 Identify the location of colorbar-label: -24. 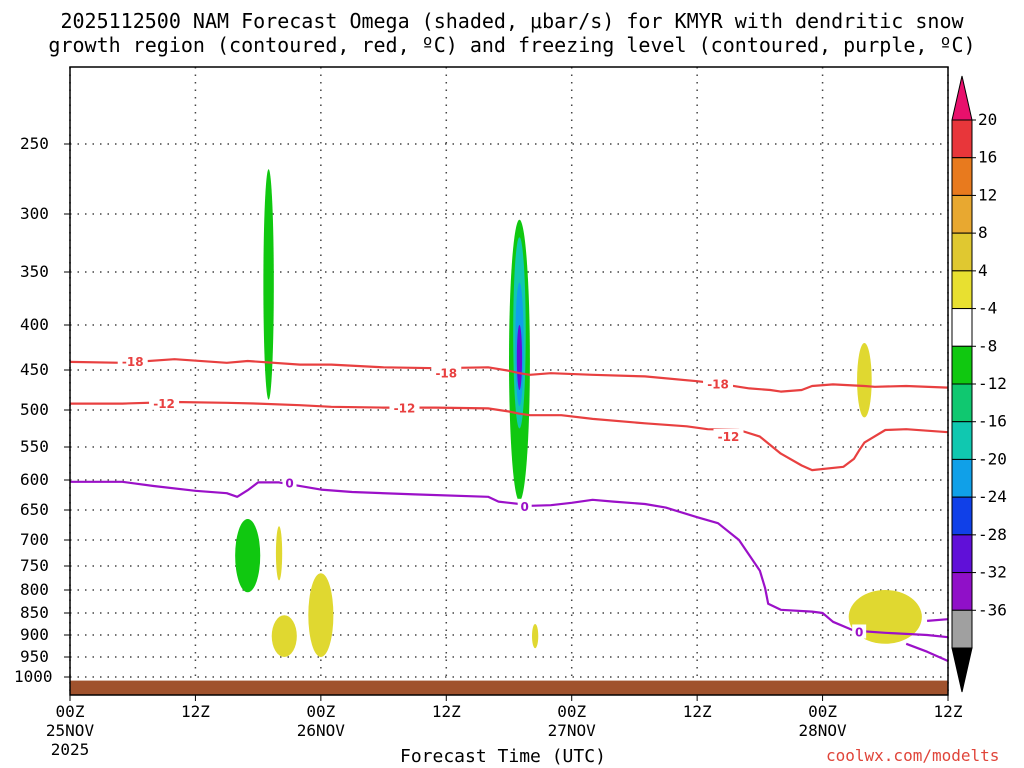
(992, 496).